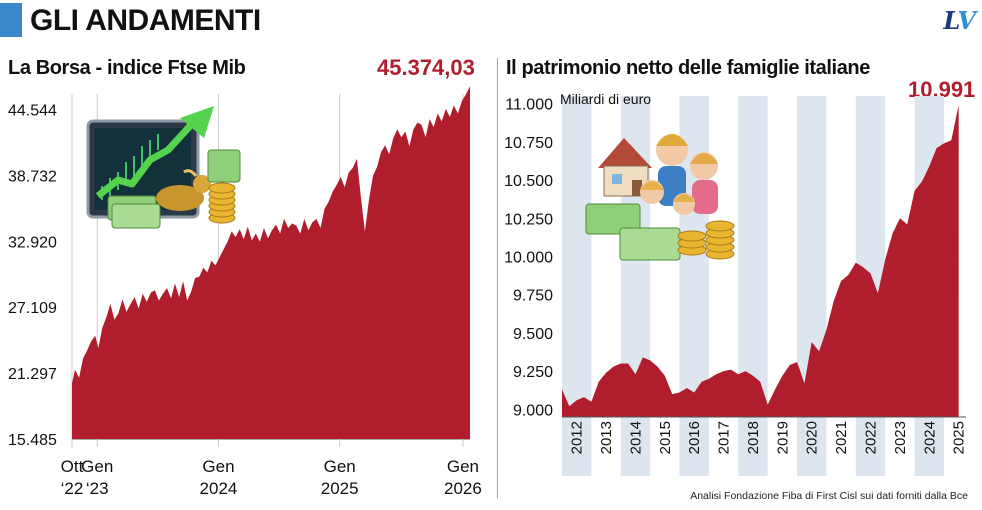 This screenshot has height=510, width=982. I want to click on header-accent-block, so click(11, 20).